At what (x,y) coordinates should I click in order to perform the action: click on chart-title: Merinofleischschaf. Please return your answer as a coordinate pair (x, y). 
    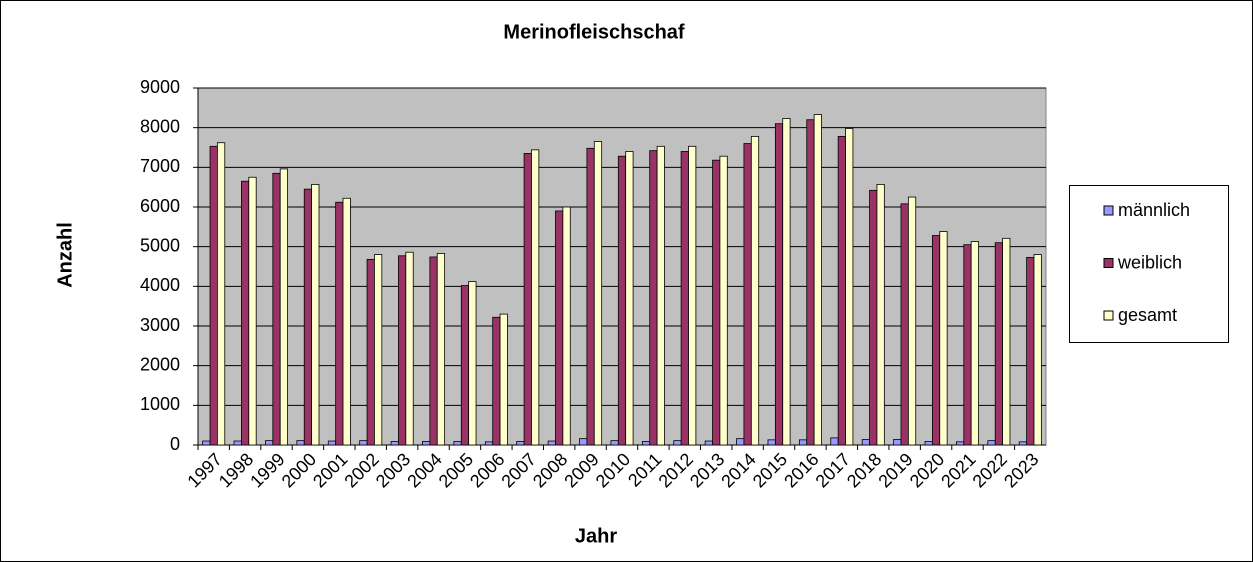
    Looking at the image, I should click on (594, 32).